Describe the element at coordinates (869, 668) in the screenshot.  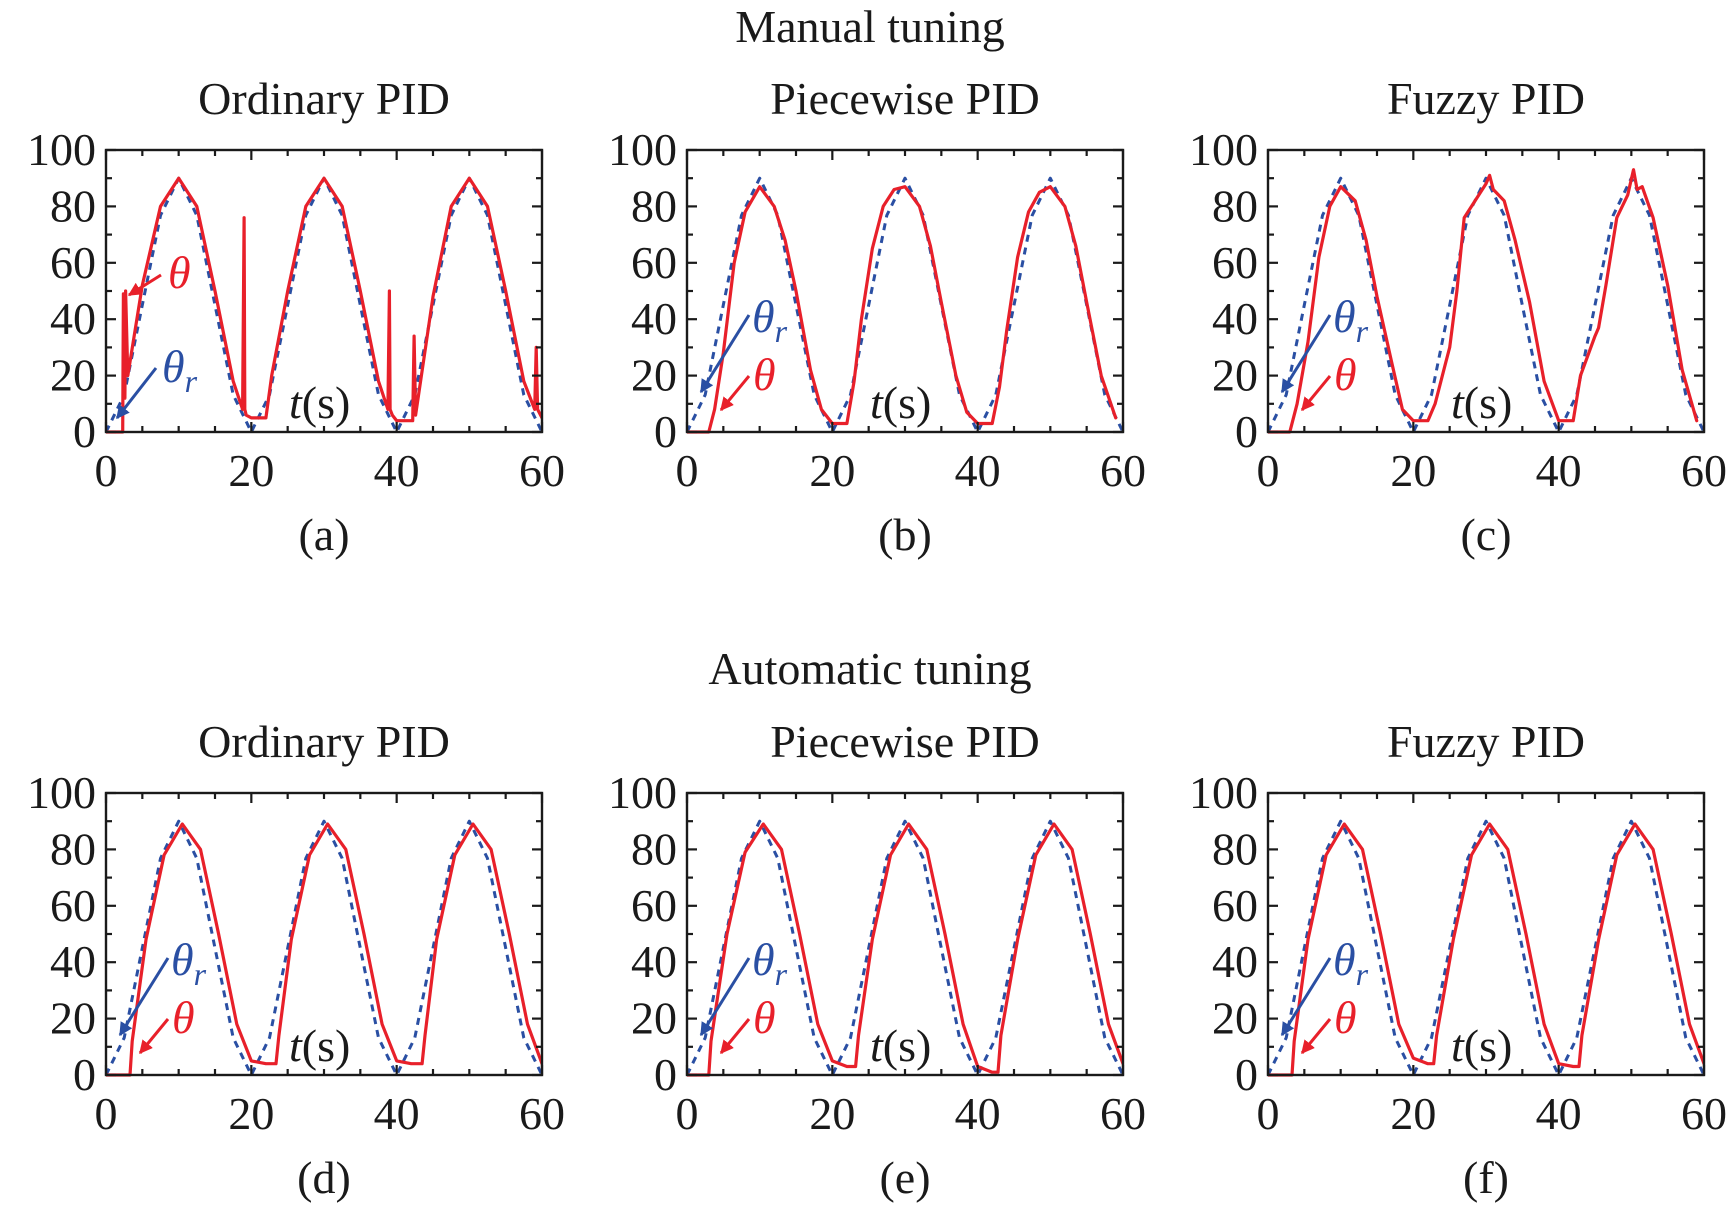
I see `row-title-automatic: Automatic tuning` at that location.